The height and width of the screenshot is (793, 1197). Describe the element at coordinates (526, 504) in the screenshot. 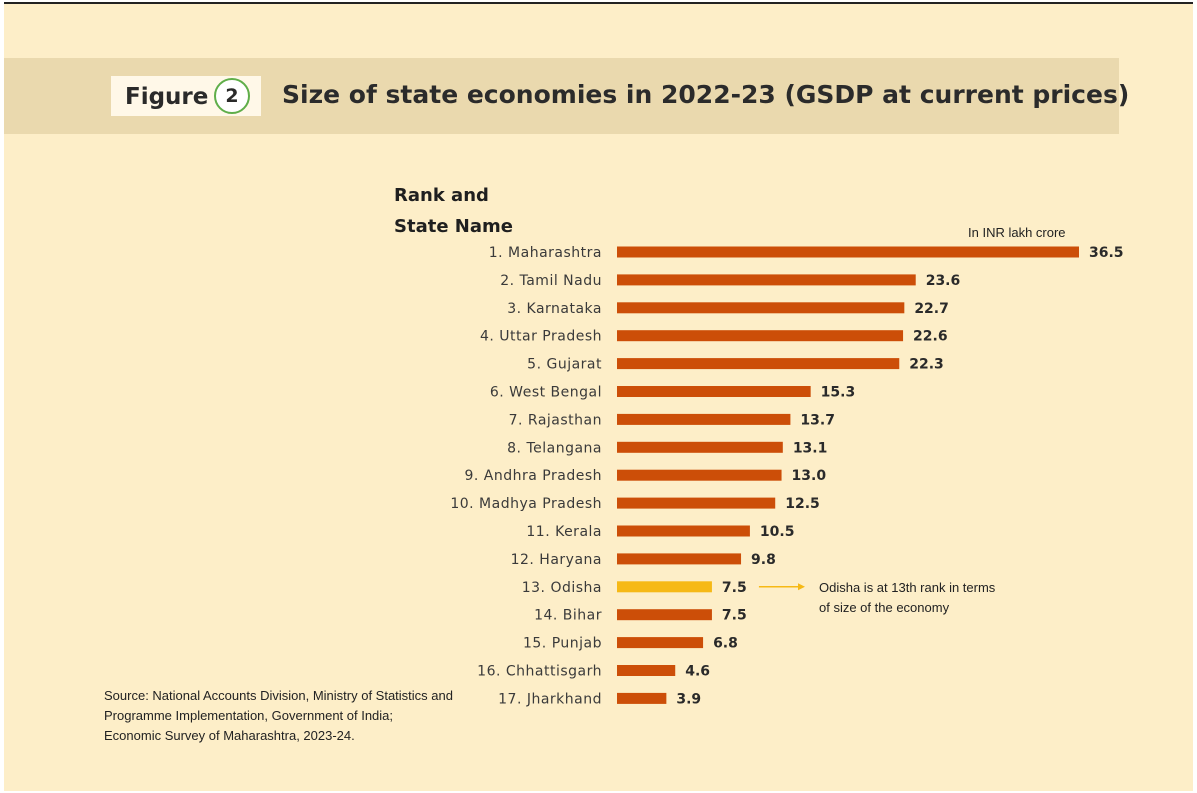

I see `category-label-10: 10. Madhya Pradesh` at that location.